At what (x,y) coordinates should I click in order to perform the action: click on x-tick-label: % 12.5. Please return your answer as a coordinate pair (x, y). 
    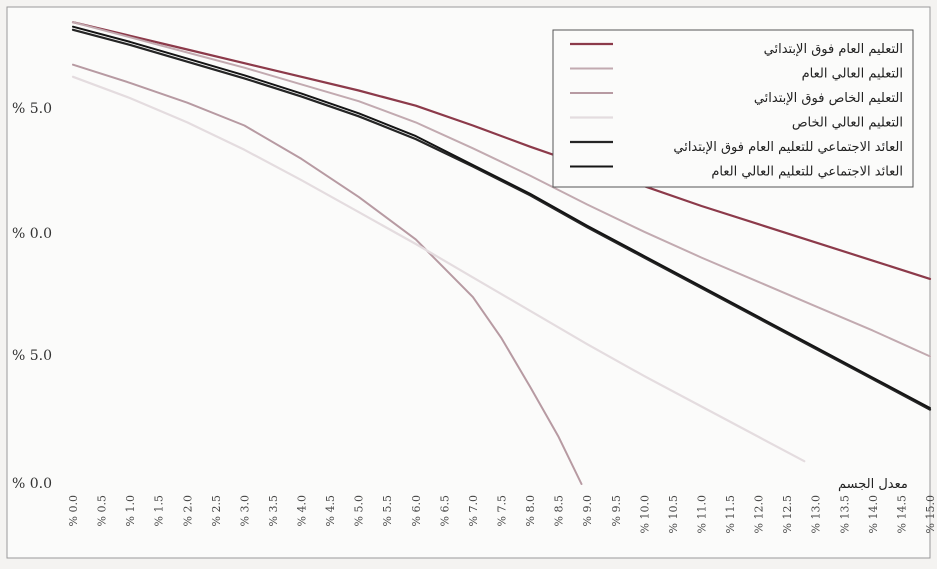
    Looking at the image, I should click on (787, 514).